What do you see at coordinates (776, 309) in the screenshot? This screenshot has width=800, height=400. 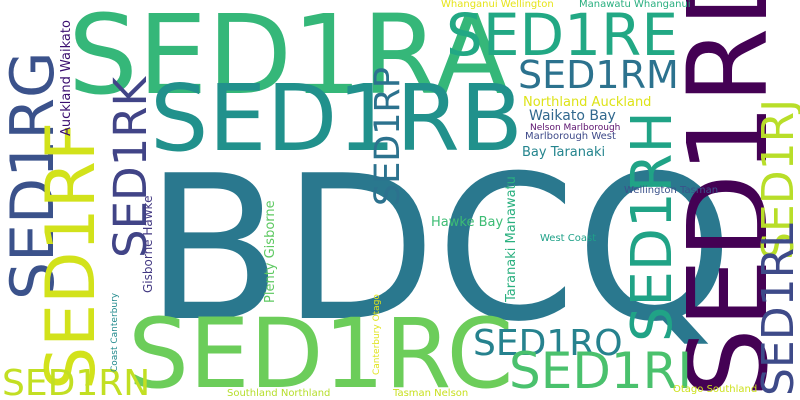 I see `word-sed1rl: SED1RL` at bounding box center [776, 309].